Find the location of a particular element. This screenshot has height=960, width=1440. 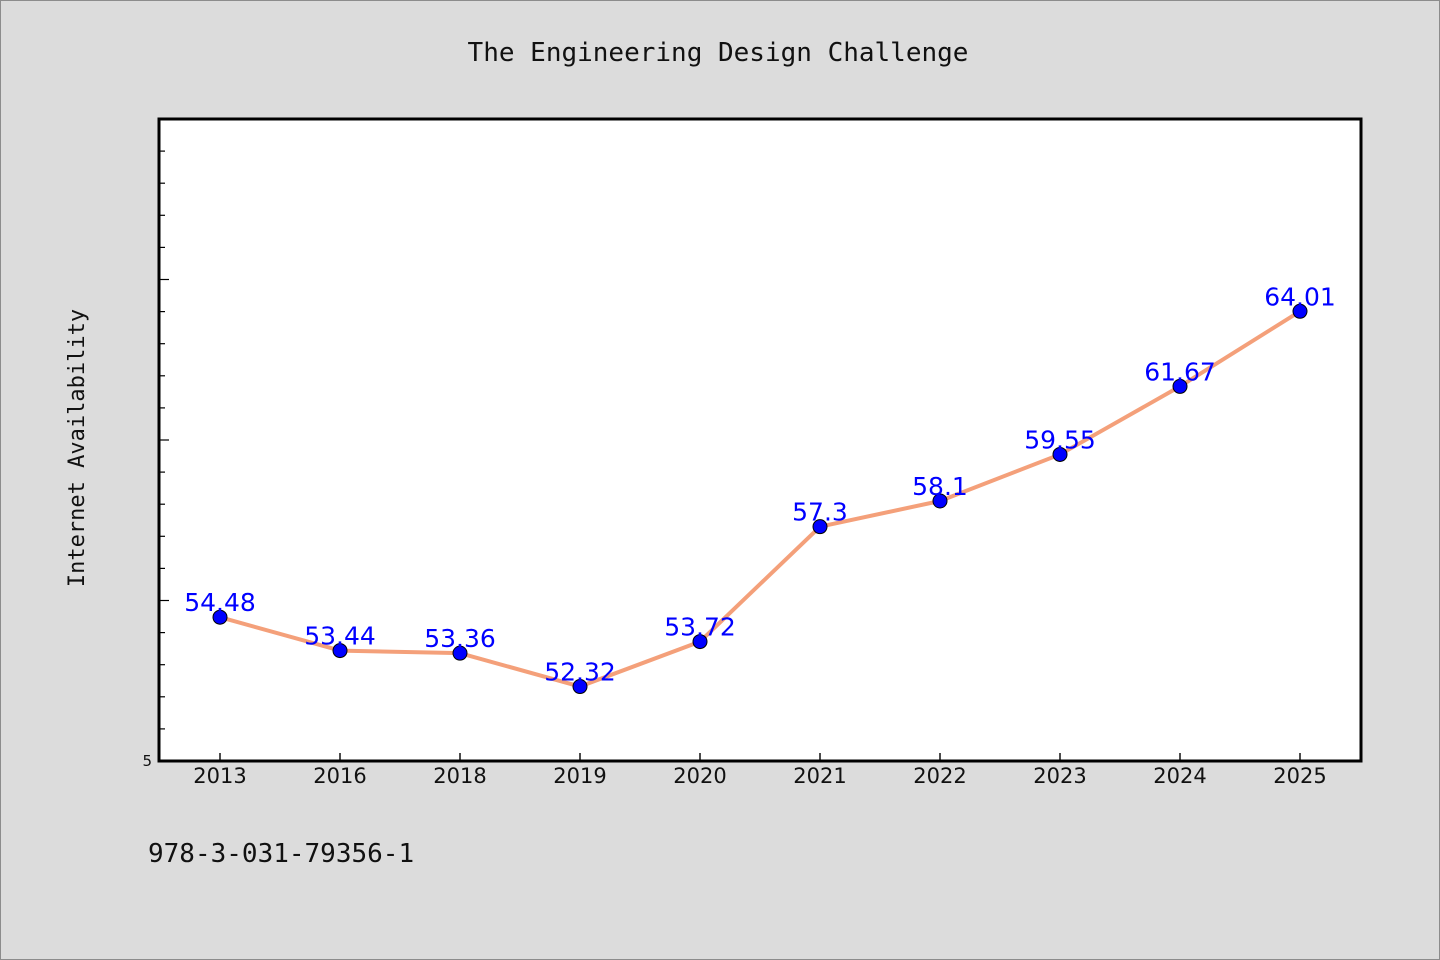

data-label: 58.1 is located at coordinates (940, 486).